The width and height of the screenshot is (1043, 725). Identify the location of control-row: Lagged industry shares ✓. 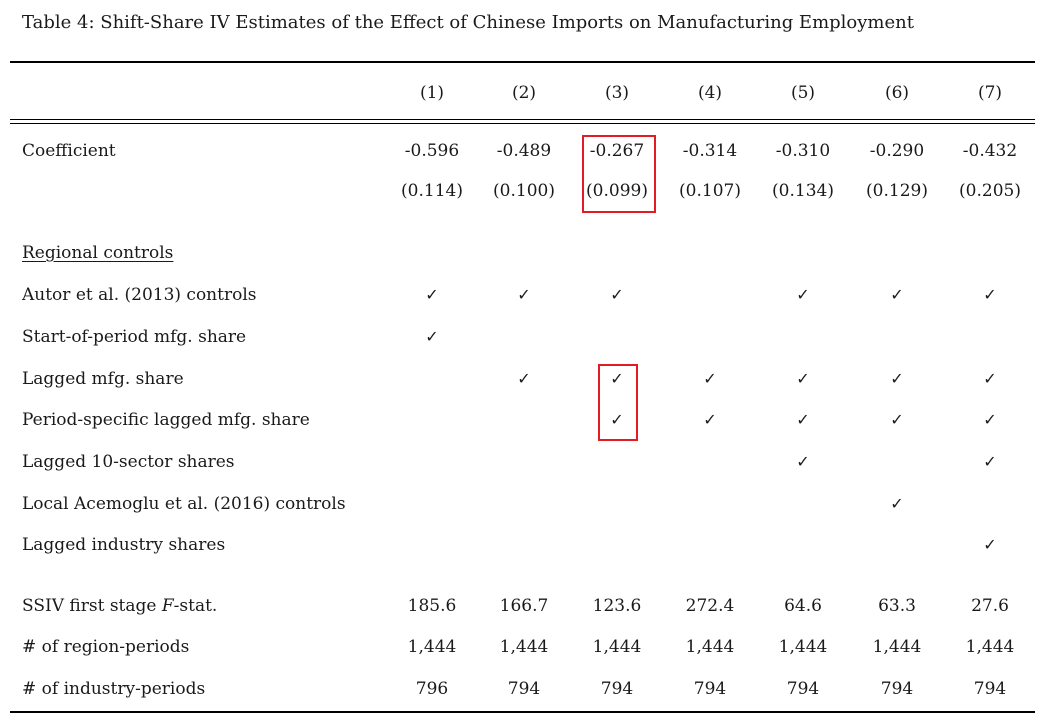
(521, 547).